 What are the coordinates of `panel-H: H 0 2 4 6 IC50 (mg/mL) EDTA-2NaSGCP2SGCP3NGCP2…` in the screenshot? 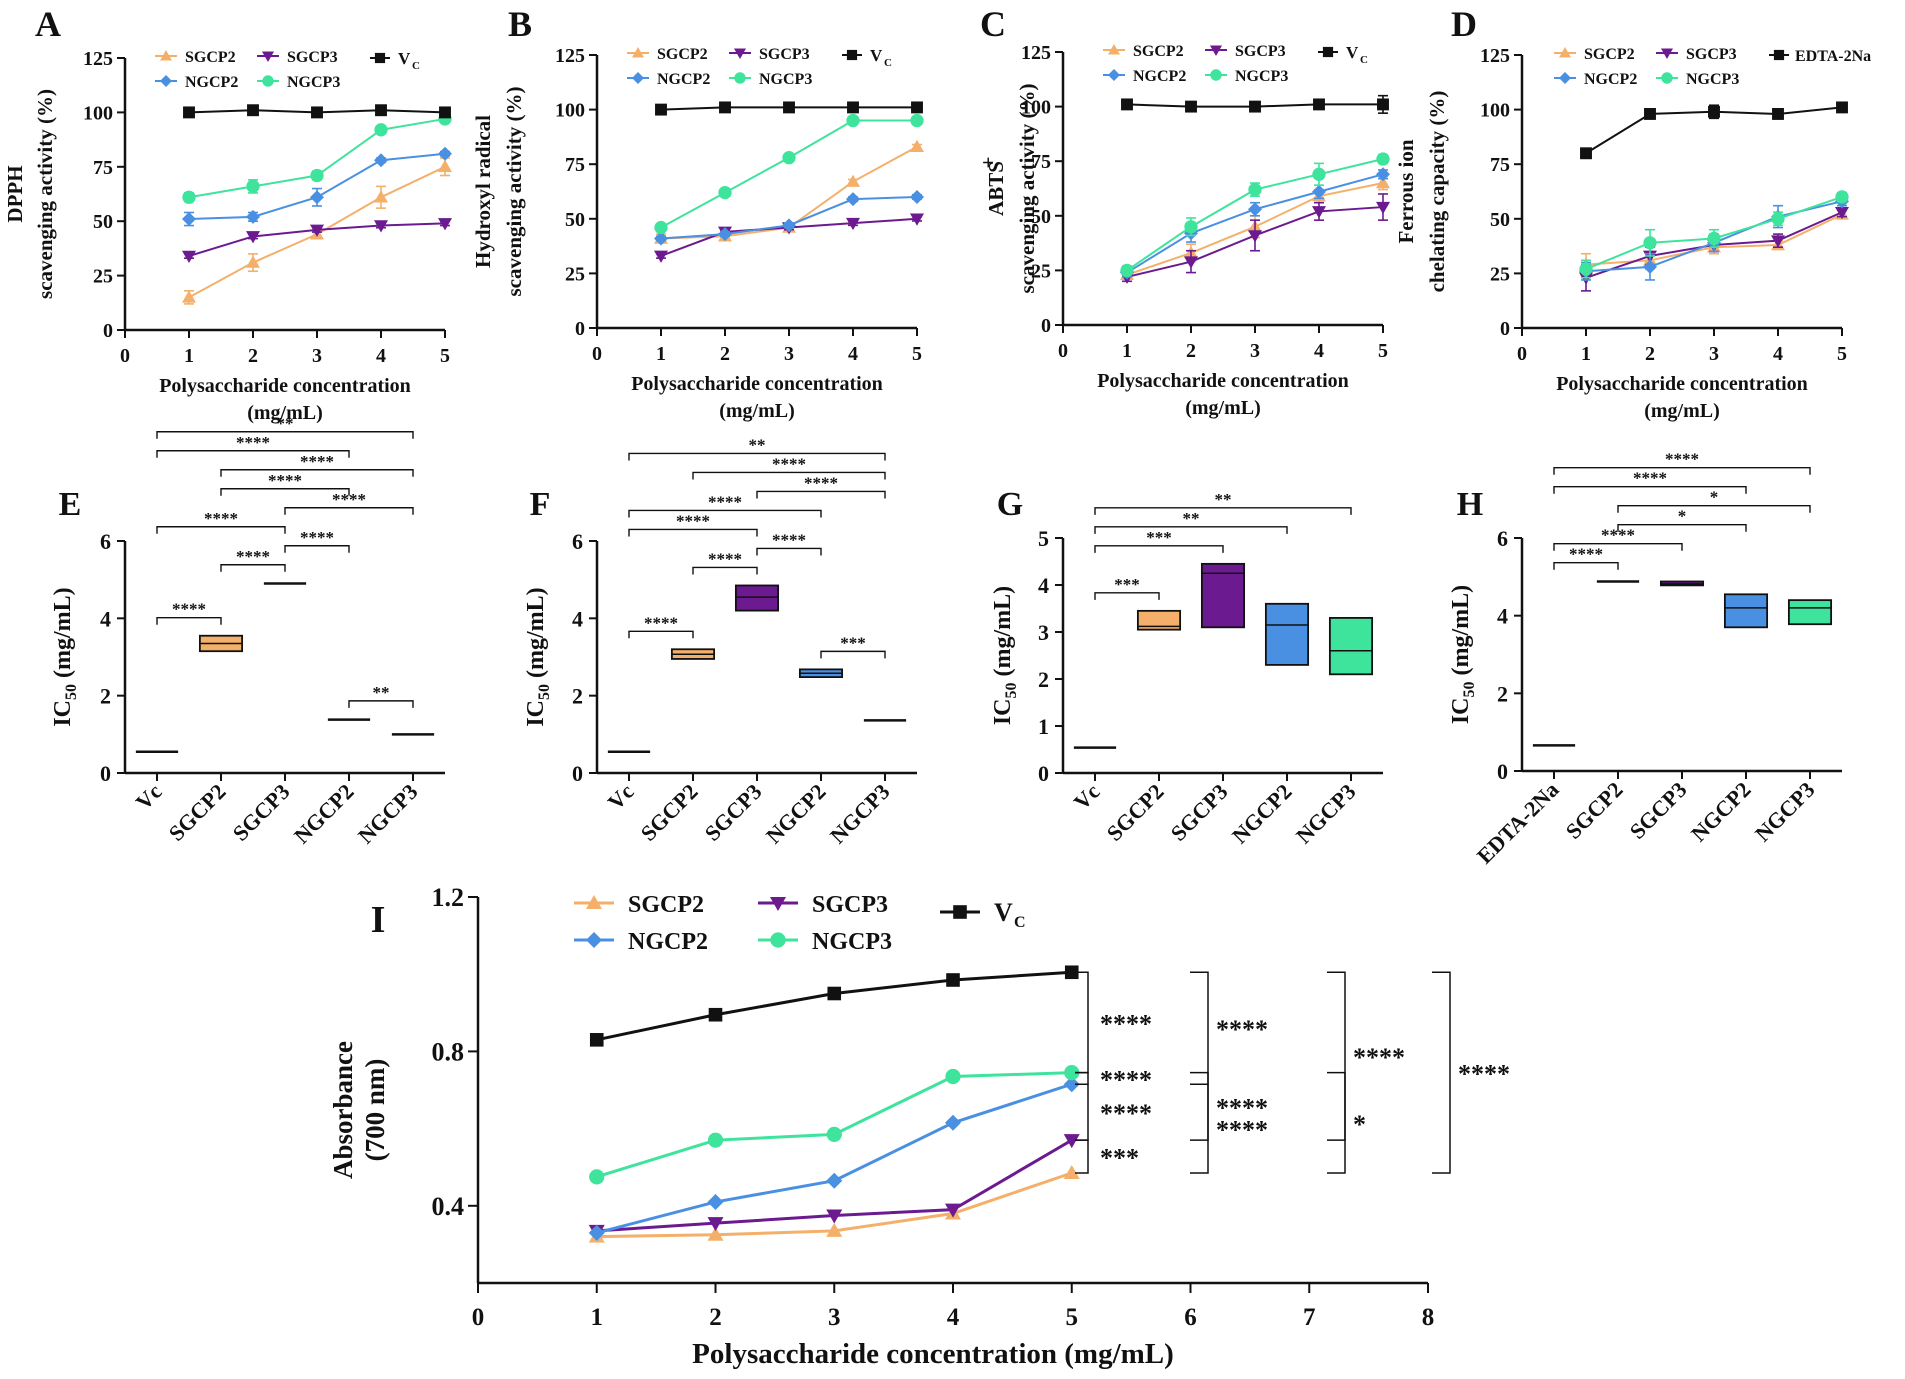 It's located at (1645, 659).